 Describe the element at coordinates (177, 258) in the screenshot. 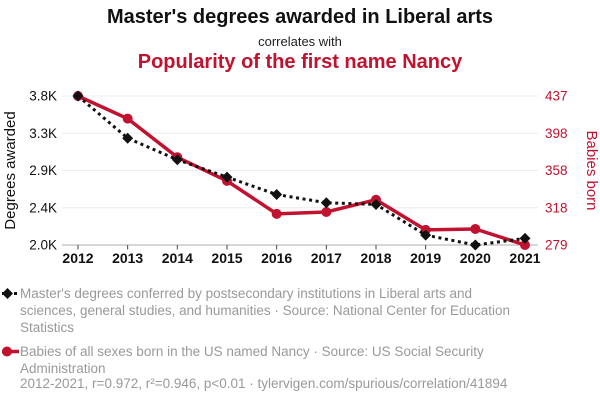

I see `x-axis-tick: 2014` at that location.